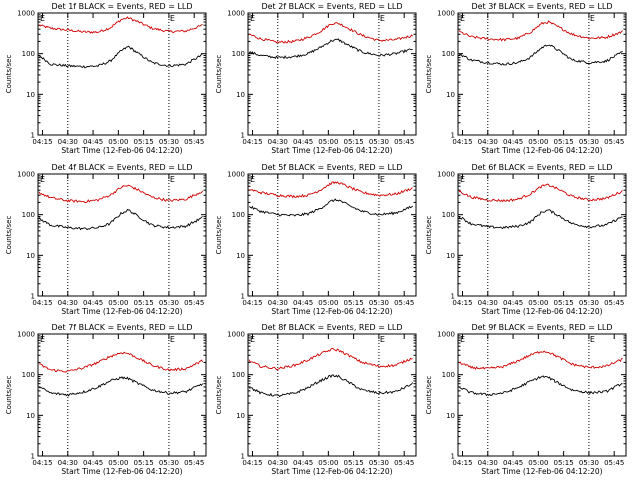 The image size is (640, 485). Describe the element at coordinates (331, 327) in the screenshot. I see `panel-title: Det 8f BLACK = Events, RED = LLD` at that location.